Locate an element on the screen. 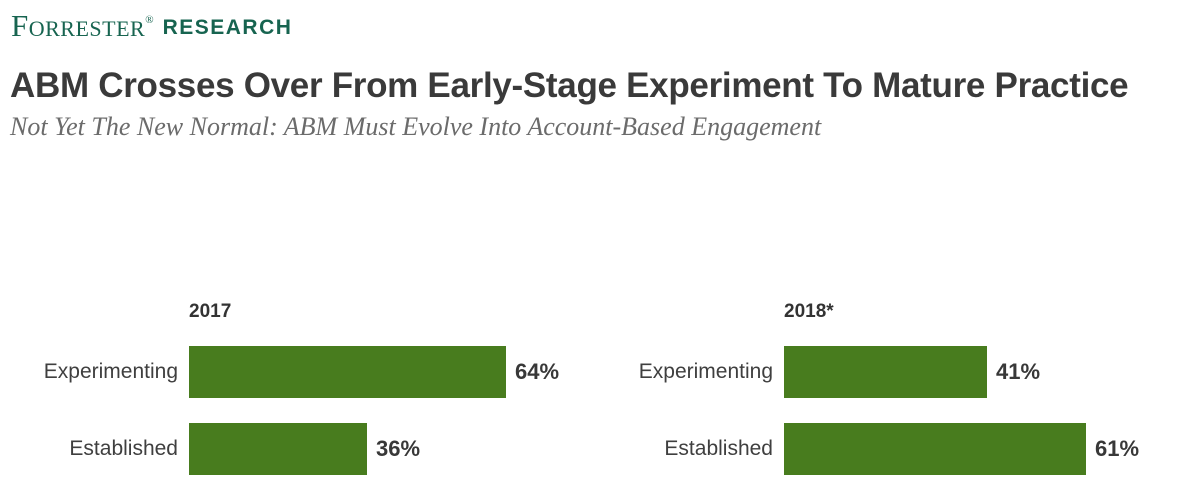  chart-2017-row-established: Established 36% is located at coordinates (295, 449).